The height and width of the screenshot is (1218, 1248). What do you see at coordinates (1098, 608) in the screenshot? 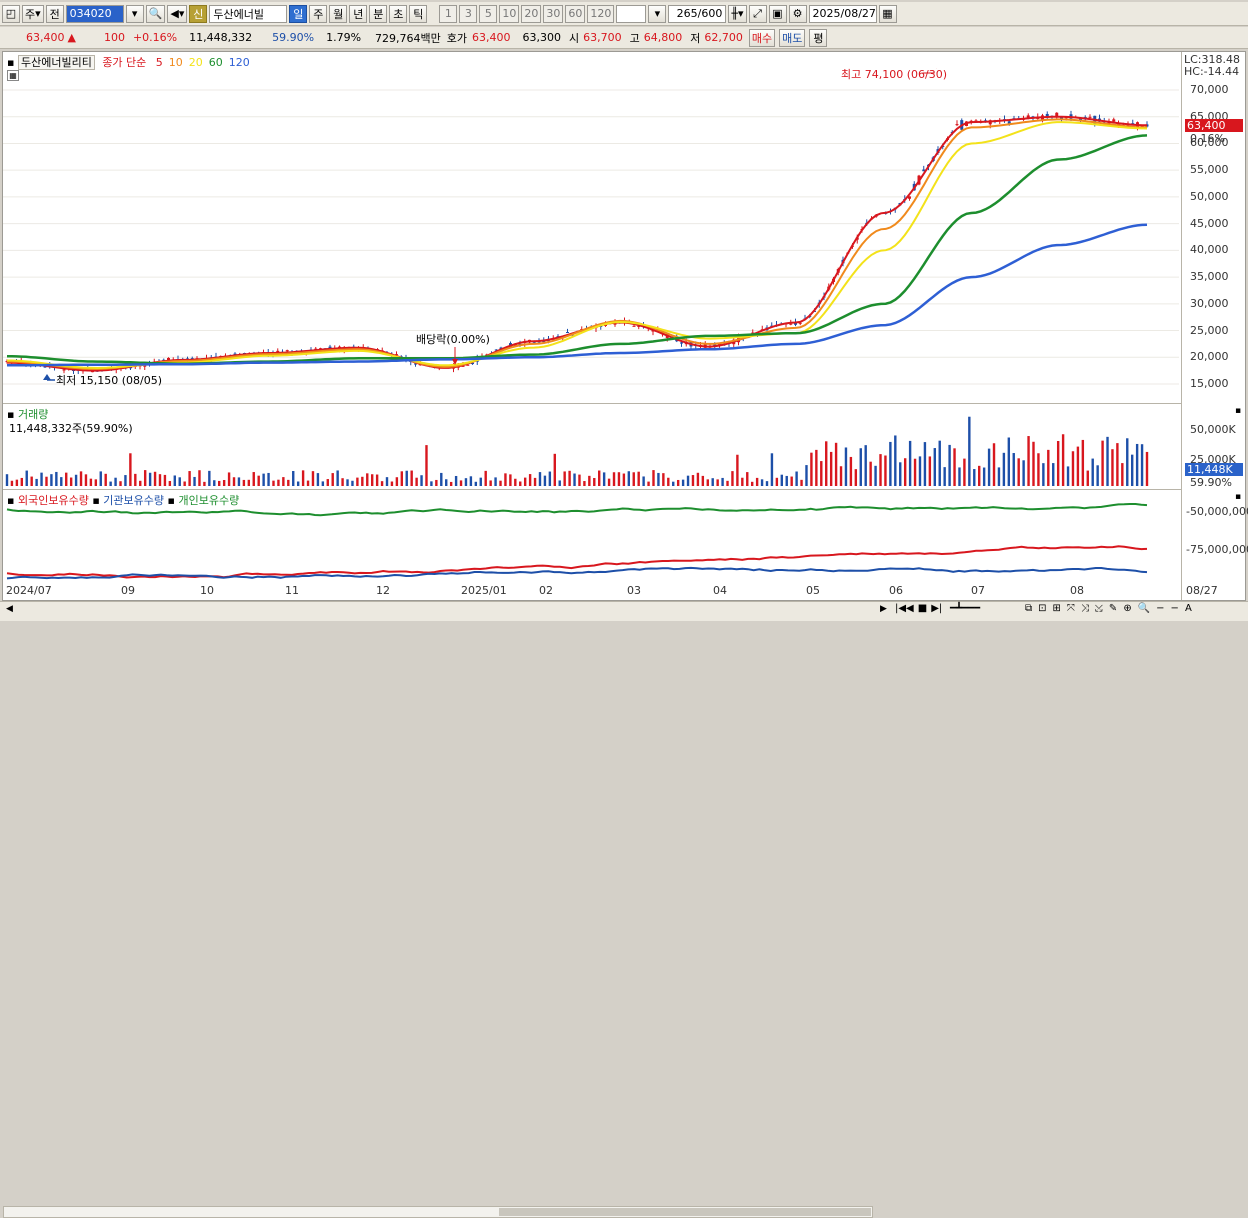
I see `arrow-icon: ⤩` at bounding box center [1098, 608].